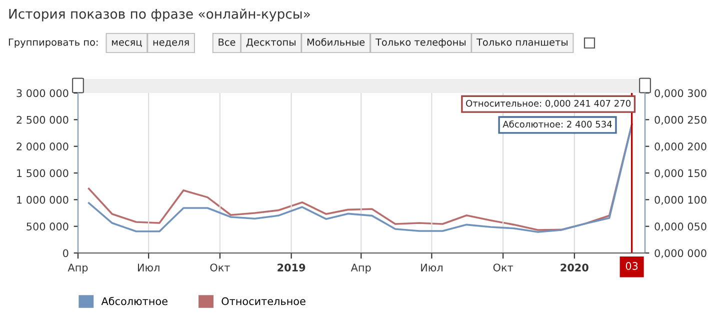 The image size is (719, 323). What do you see at coordinates (680, 173) in the screenshot?
I see `y2-tick-label: 0,000 150` at bounding box center [680, 173].